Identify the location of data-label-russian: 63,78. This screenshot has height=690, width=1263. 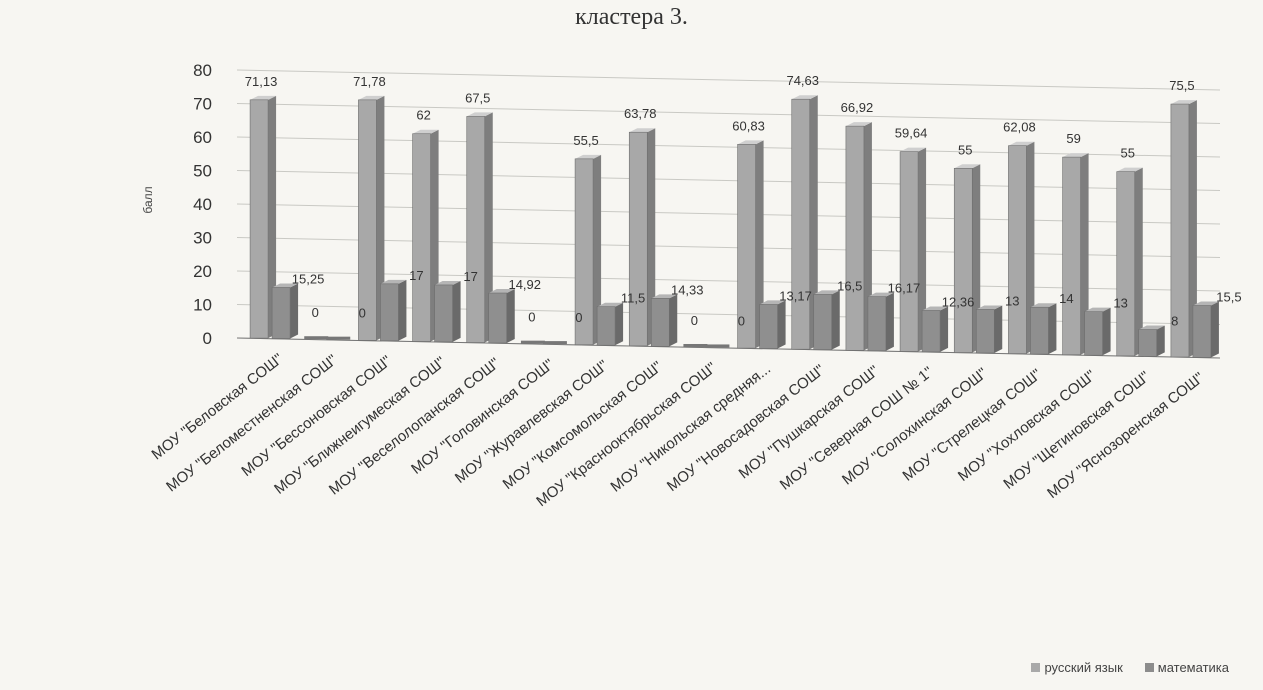
(640, 113).